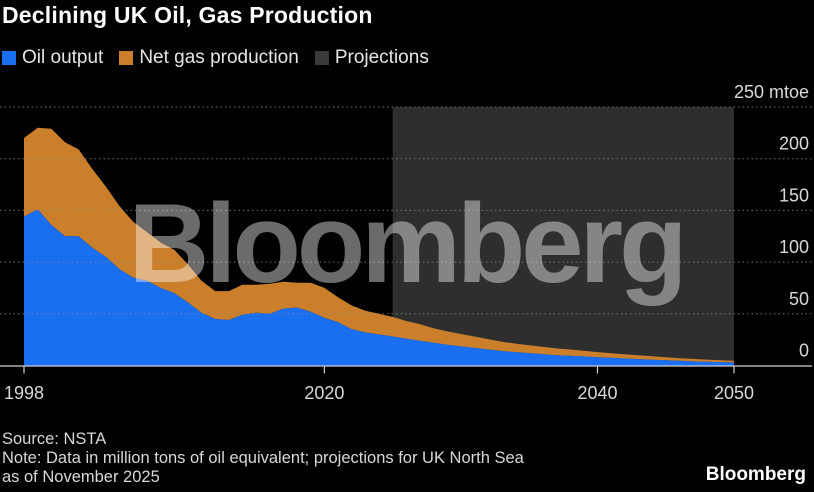 This screenshot has width=814, height=492. What do you see at coordinates (54, 439) in the screenshot?
I see `source-note: Source: NSTA` at bounding box center [54, 439].